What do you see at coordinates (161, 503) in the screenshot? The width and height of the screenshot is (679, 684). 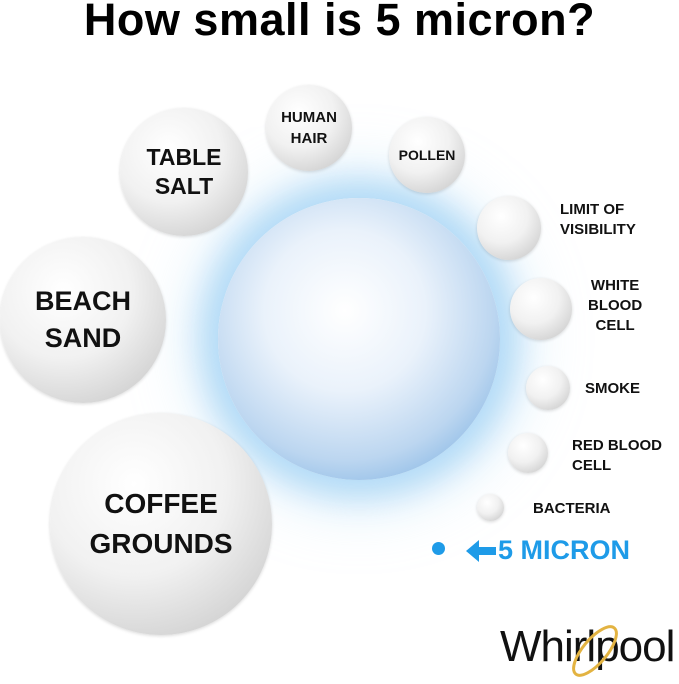 I see `label: COFFEE` at bounding box center [161, 503].